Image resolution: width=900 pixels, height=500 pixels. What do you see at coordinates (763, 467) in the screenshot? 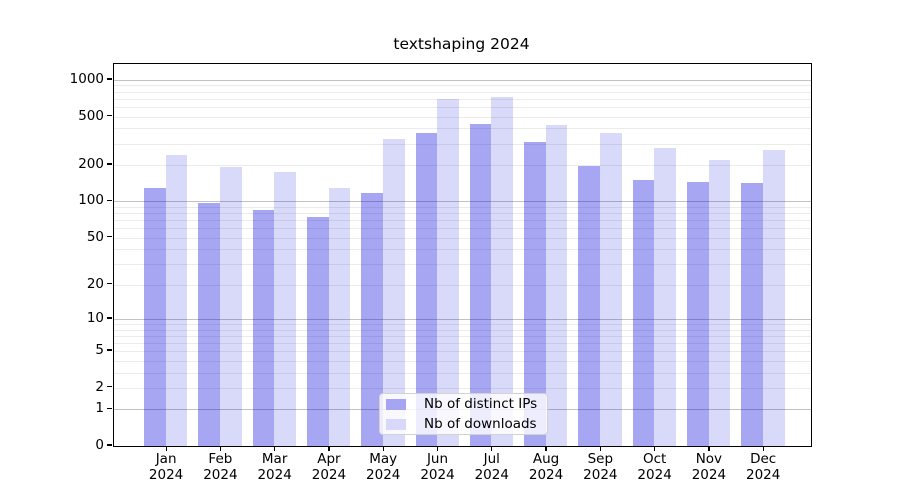
I see `x-tick-label-dec: Dec 2024` at bounding box center [763, 467].